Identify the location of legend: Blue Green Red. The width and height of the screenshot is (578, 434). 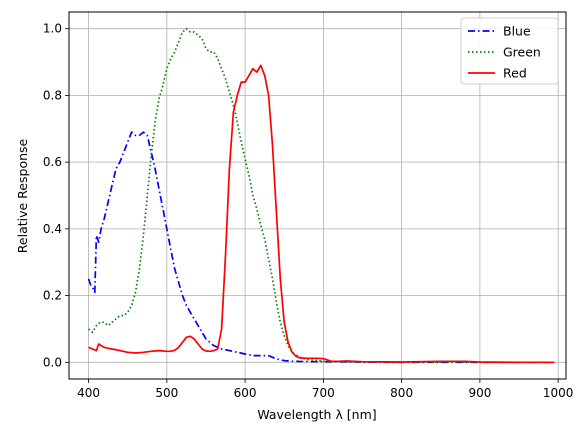
(509, 51).